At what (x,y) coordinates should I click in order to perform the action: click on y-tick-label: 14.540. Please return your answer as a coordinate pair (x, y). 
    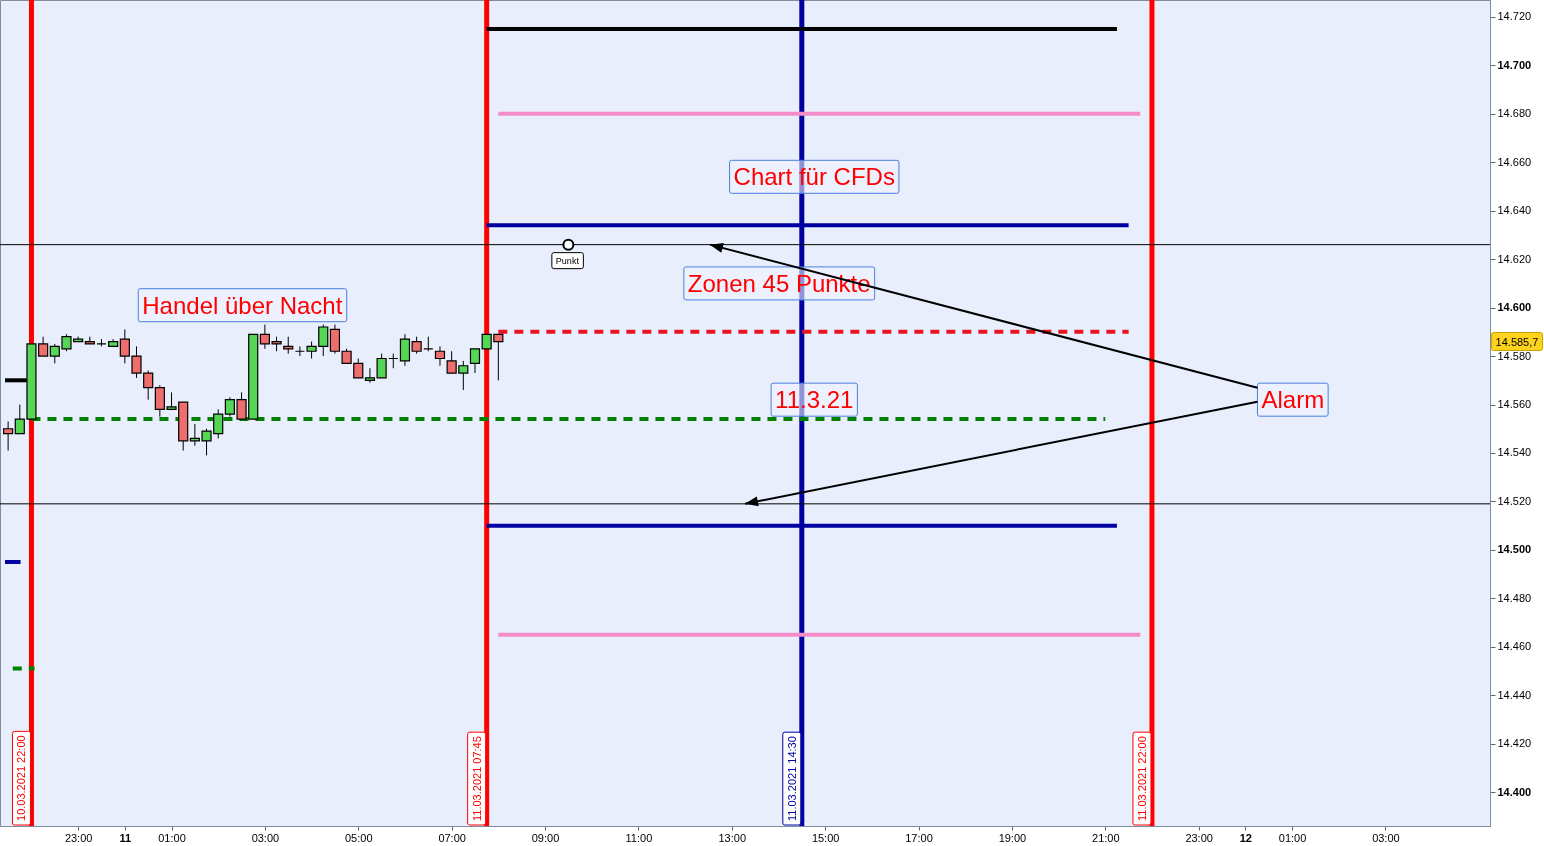
    Looking at the image, I should click on (1514, 452).